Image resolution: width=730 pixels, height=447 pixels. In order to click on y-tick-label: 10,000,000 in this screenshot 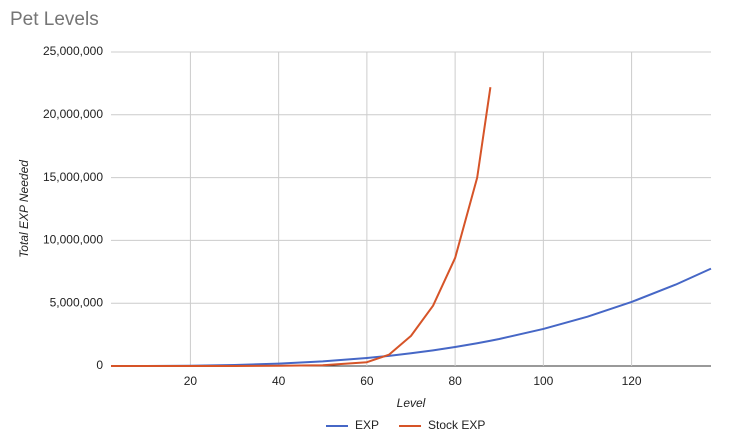, I will do `click(73, 240)`.